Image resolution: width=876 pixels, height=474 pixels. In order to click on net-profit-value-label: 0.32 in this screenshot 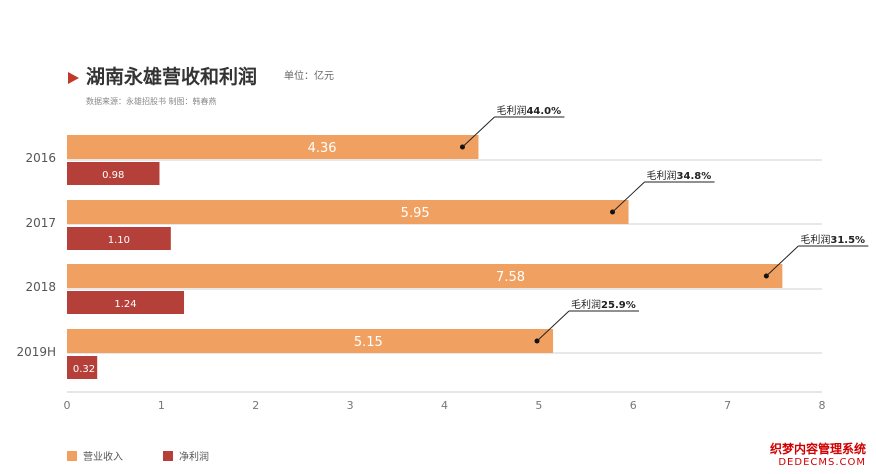, I will do `click(84, 369)`.